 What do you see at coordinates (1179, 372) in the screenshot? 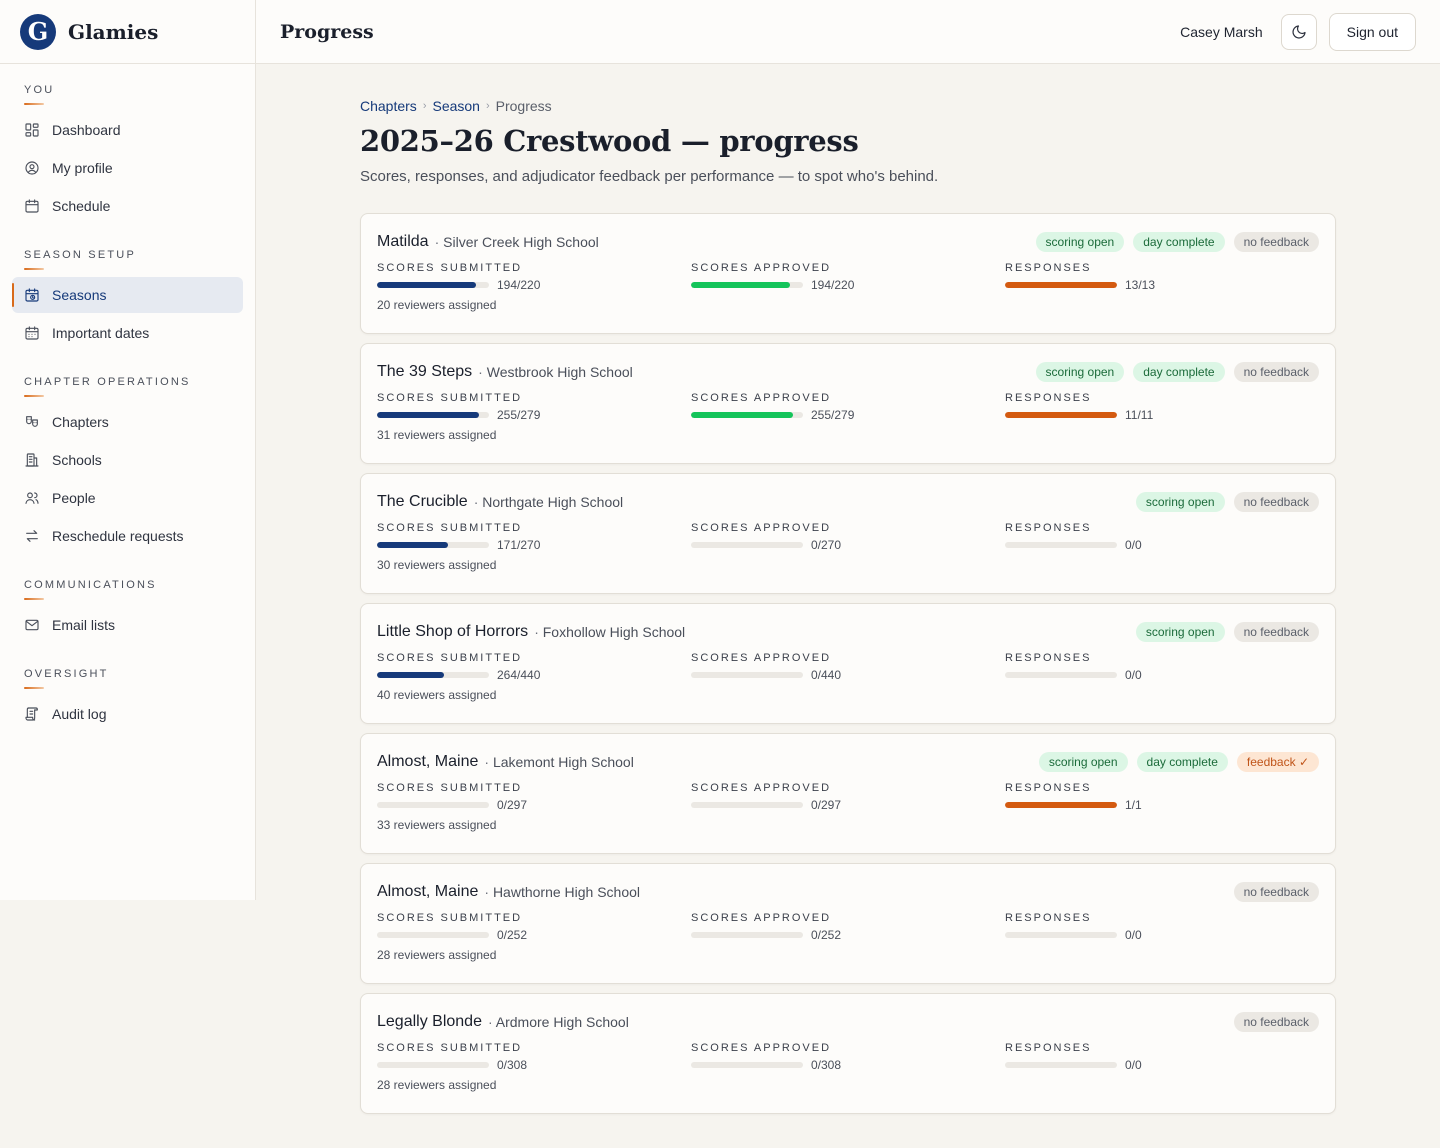
I see `status-badge: day complete` at bounding box center [1179, 372].